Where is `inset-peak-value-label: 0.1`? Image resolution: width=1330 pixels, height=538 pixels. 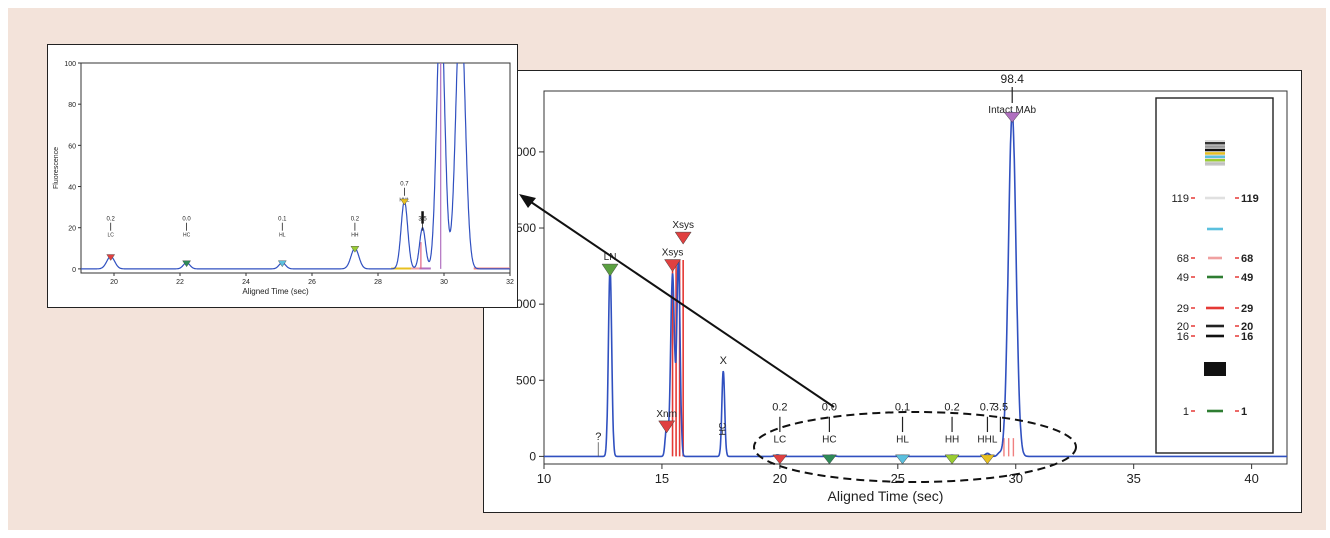 inset-peak-value-label: 0.1 is located at coordinates (282, 220).